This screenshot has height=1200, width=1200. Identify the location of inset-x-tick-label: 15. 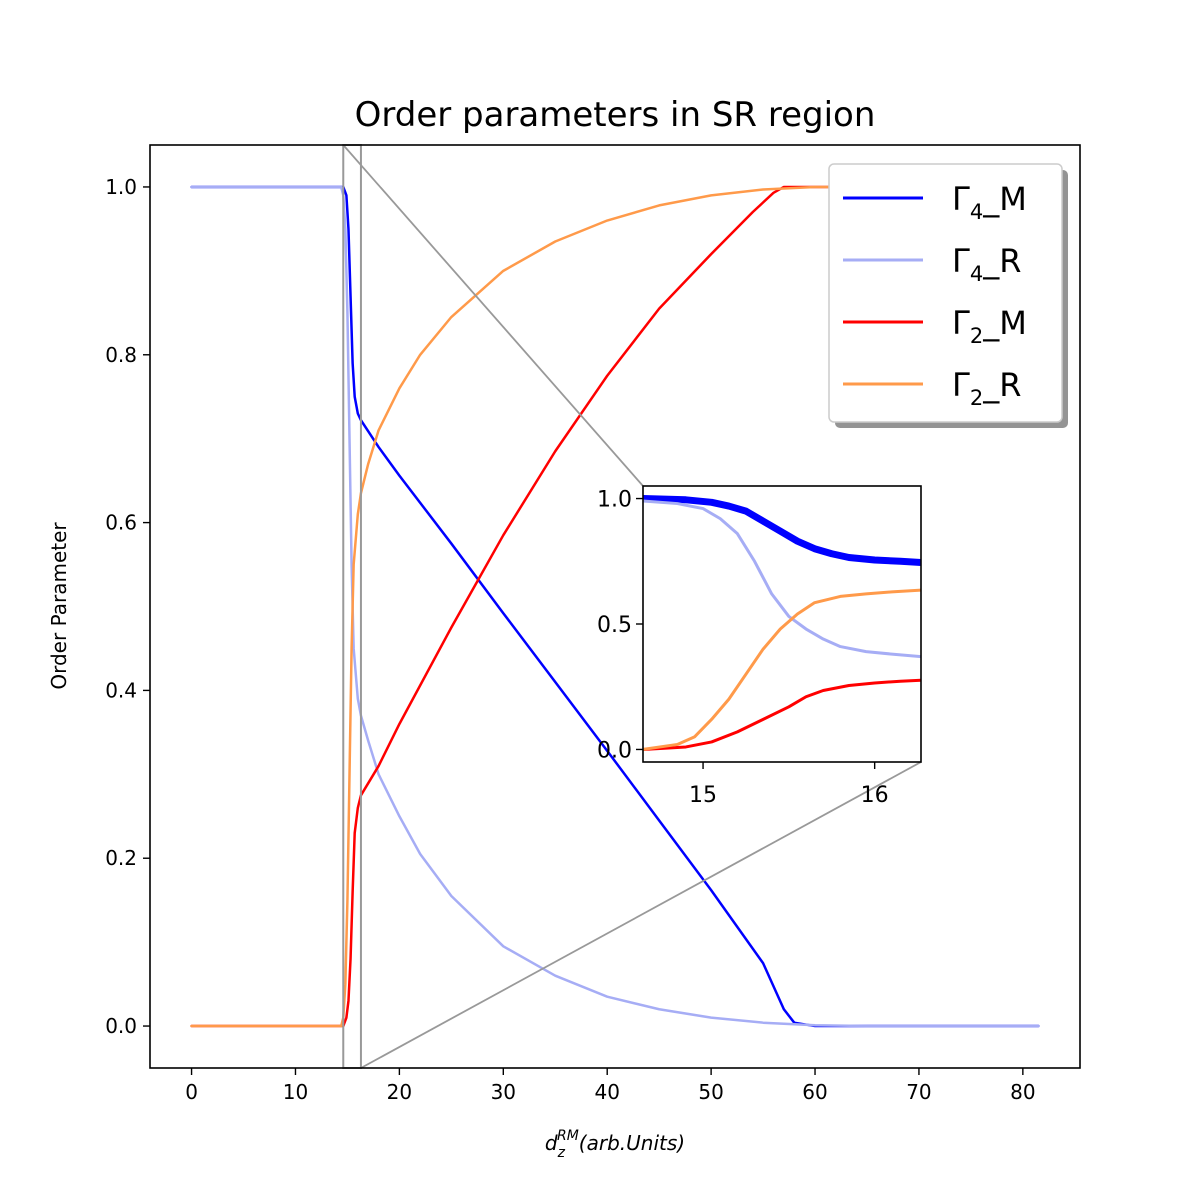
(703, 795).